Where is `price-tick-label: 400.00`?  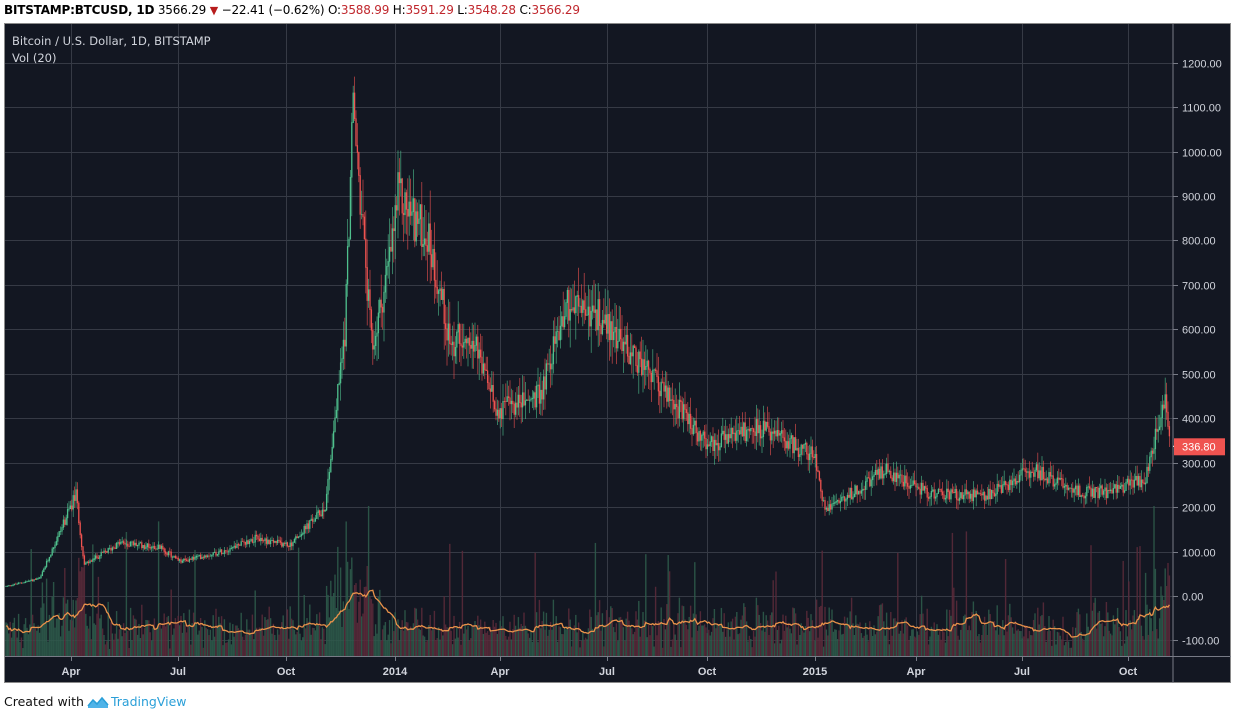 price-tick-label: 400.00 is located at coordinates (1199, 420).